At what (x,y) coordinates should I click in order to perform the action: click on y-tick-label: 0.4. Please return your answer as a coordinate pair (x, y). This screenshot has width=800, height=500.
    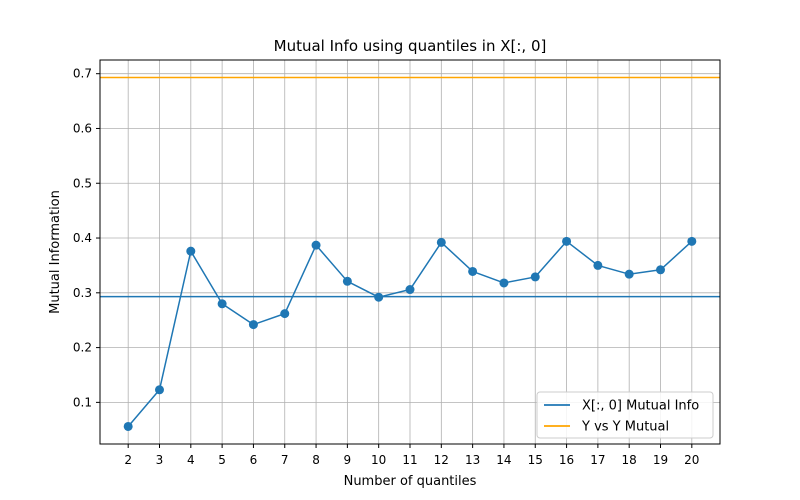
    Looking at the image, I should click on (82, 238).